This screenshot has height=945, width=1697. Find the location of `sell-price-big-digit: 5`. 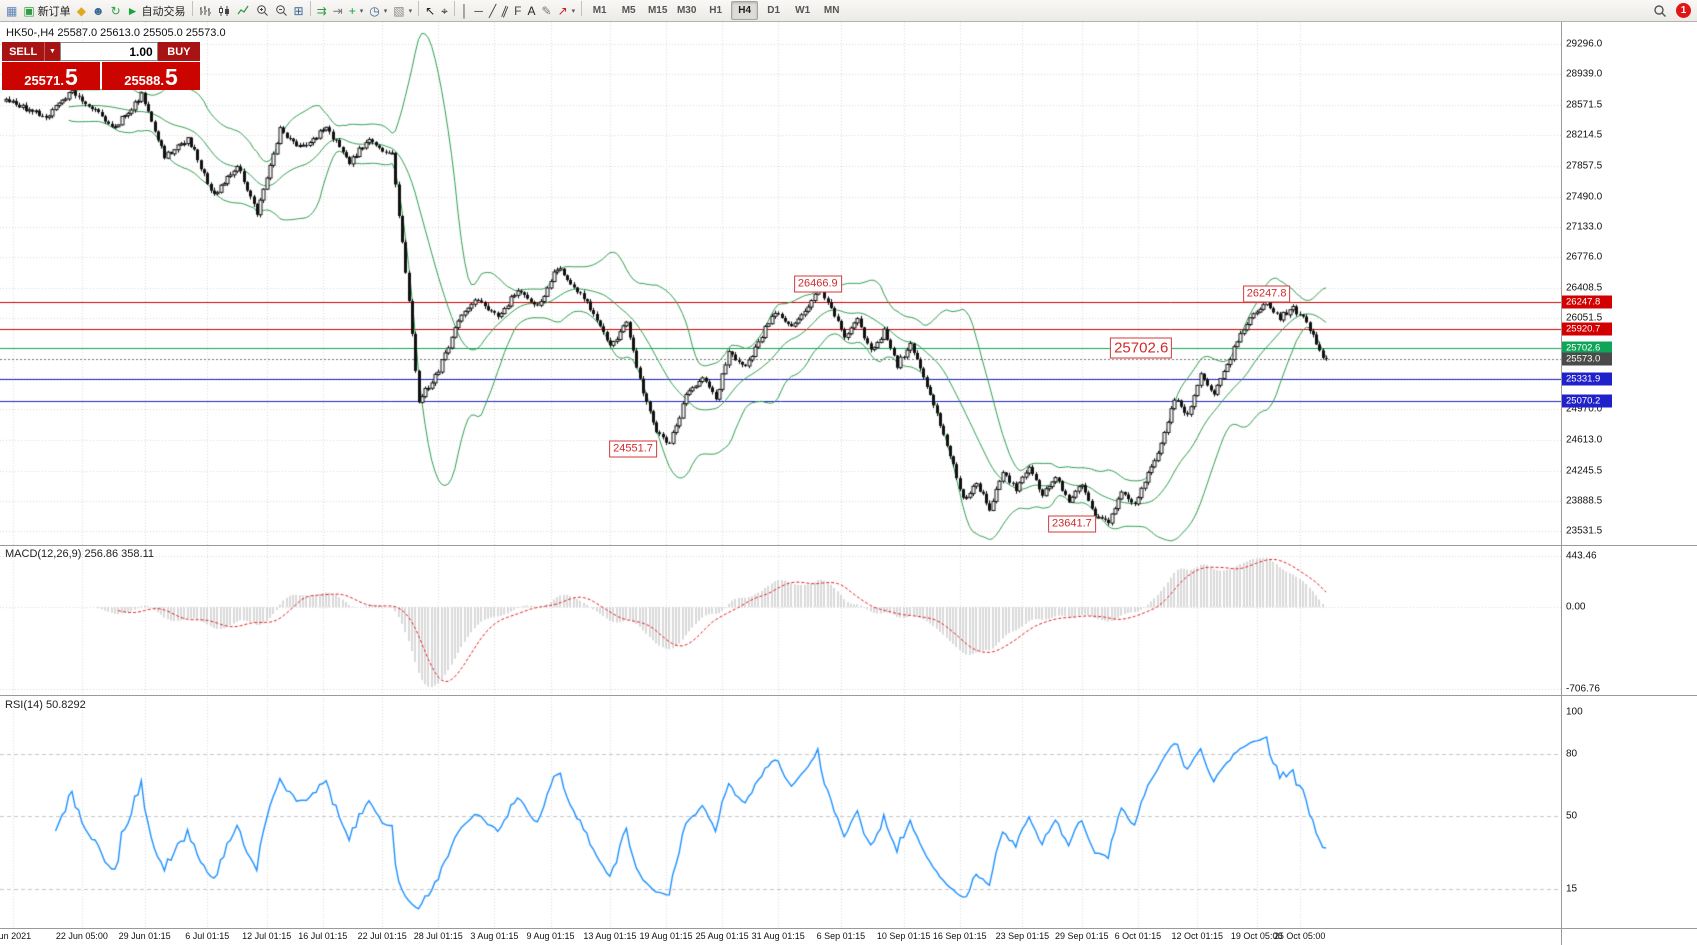

sell-price-big-digit: 5 is located at coordinates (71, 77).